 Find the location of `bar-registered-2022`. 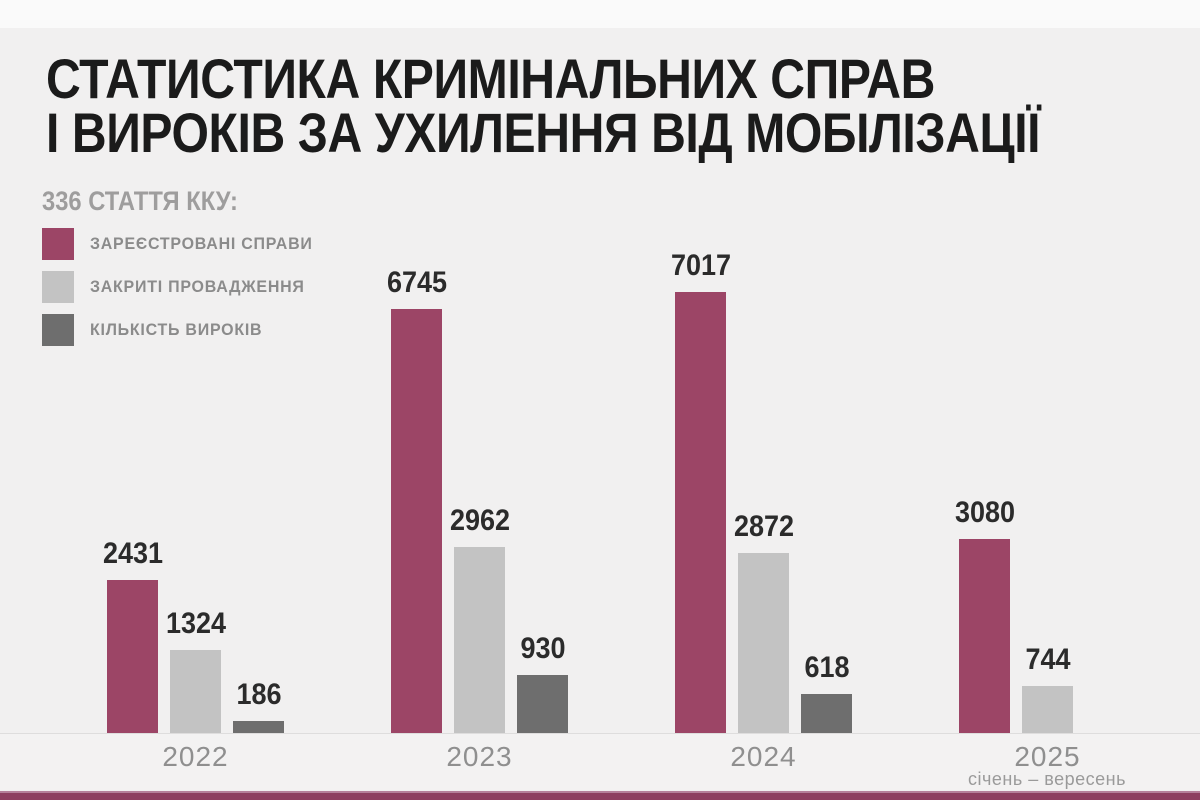

bar-registered-2022 is located at coordinates (132, 656).